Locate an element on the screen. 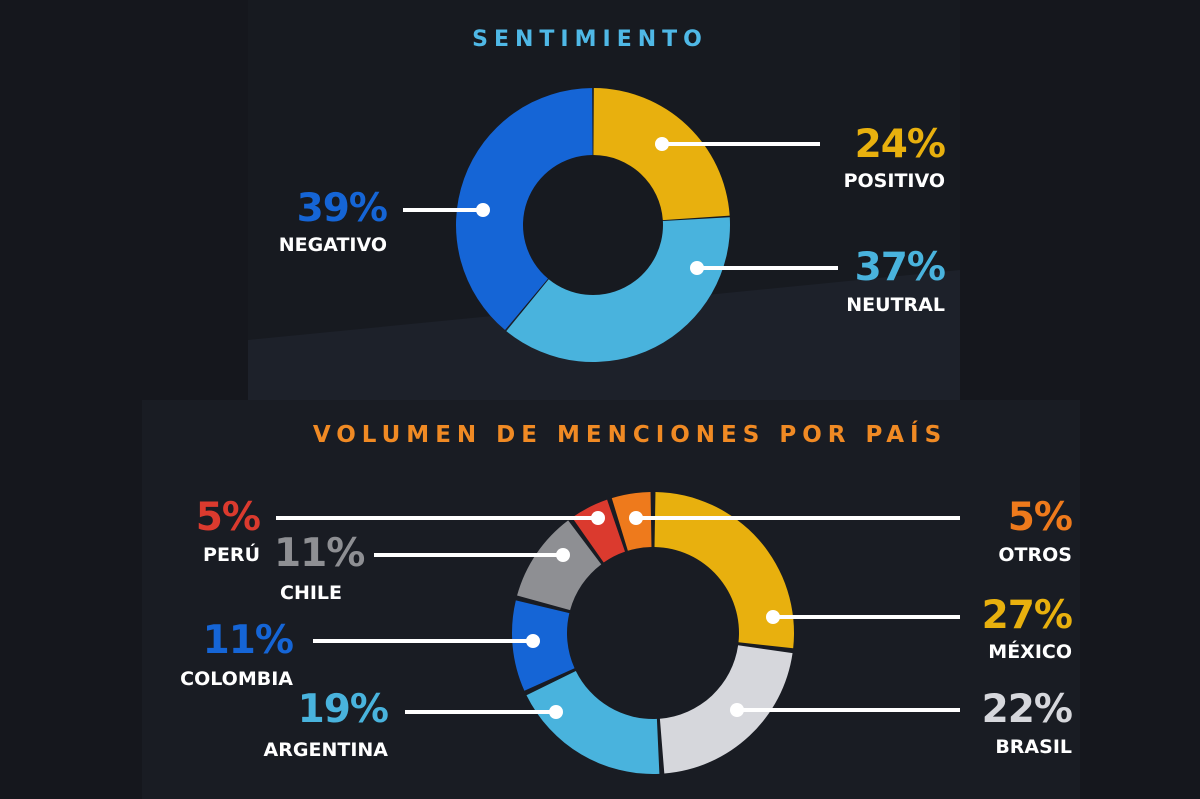  country-slice-perú is located at coordinates (598, 531).